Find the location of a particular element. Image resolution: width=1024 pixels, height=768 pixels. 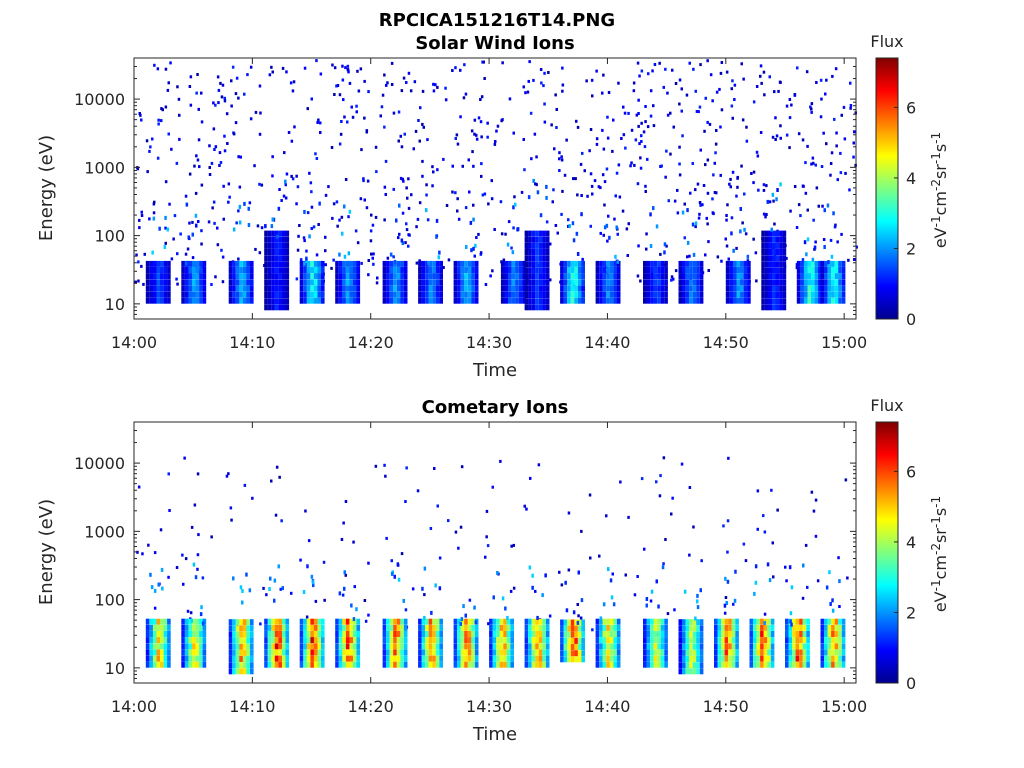

colorbar-title: Flux is located at coordinates (886, 41).